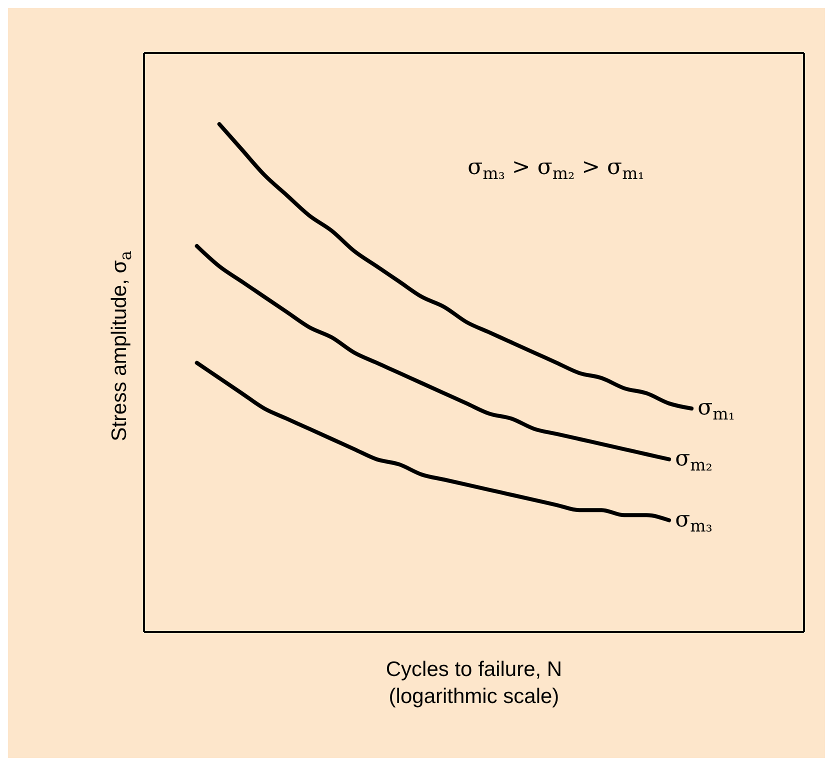  What do you see at coordinates (693, 521) in the screenshot?
I see `series-label: σ$_{m₃}$` at bounding box center [693, 521].